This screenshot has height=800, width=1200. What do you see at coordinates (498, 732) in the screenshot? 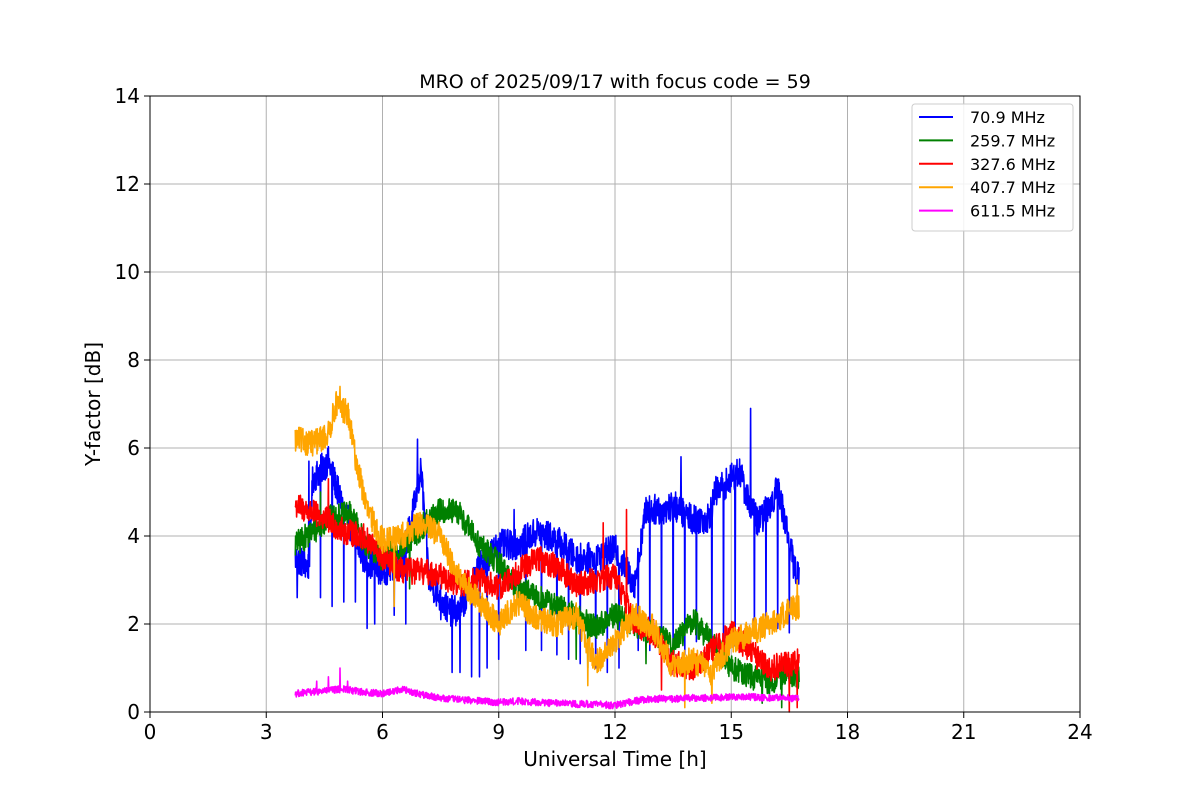
I see `x-tick-label: 9` at bounding box center [498, 732].